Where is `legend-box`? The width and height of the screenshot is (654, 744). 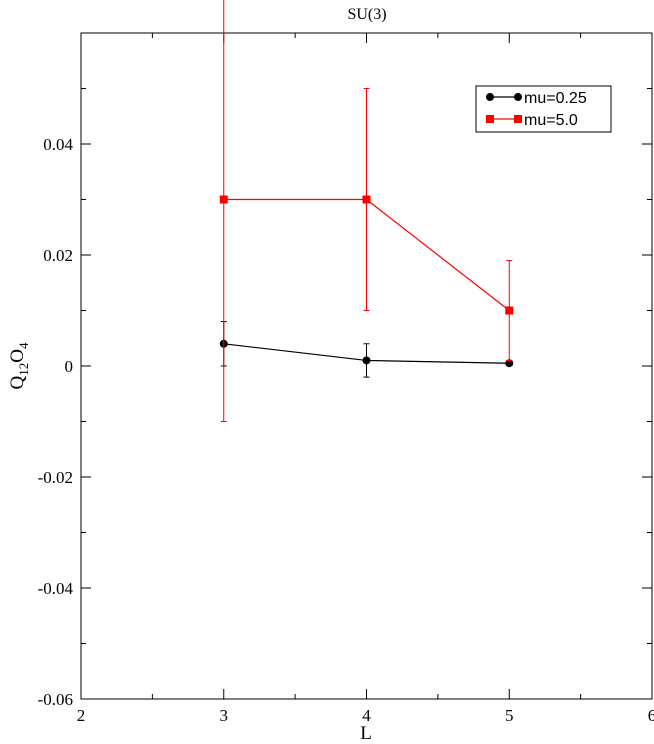
legend-box is located at coordinates (543, 109).